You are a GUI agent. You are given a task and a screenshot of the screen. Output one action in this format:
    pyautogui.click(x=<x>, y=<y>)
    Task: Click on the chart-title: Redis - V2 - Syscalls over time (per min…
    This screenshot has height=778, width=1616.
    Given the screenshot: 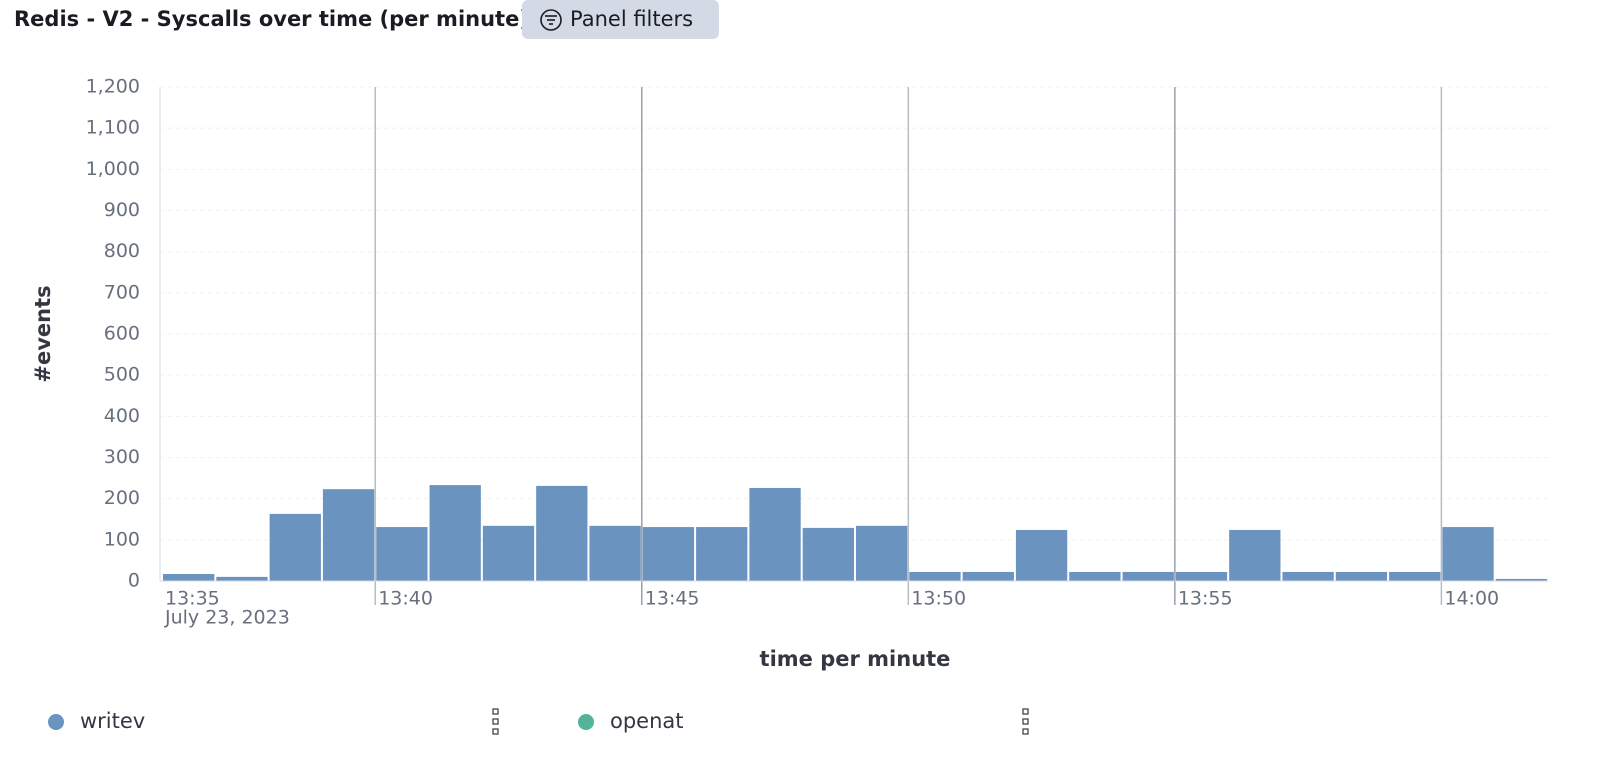 What is the action you would take?
    pyautogui.click(x=271, y=19)
    